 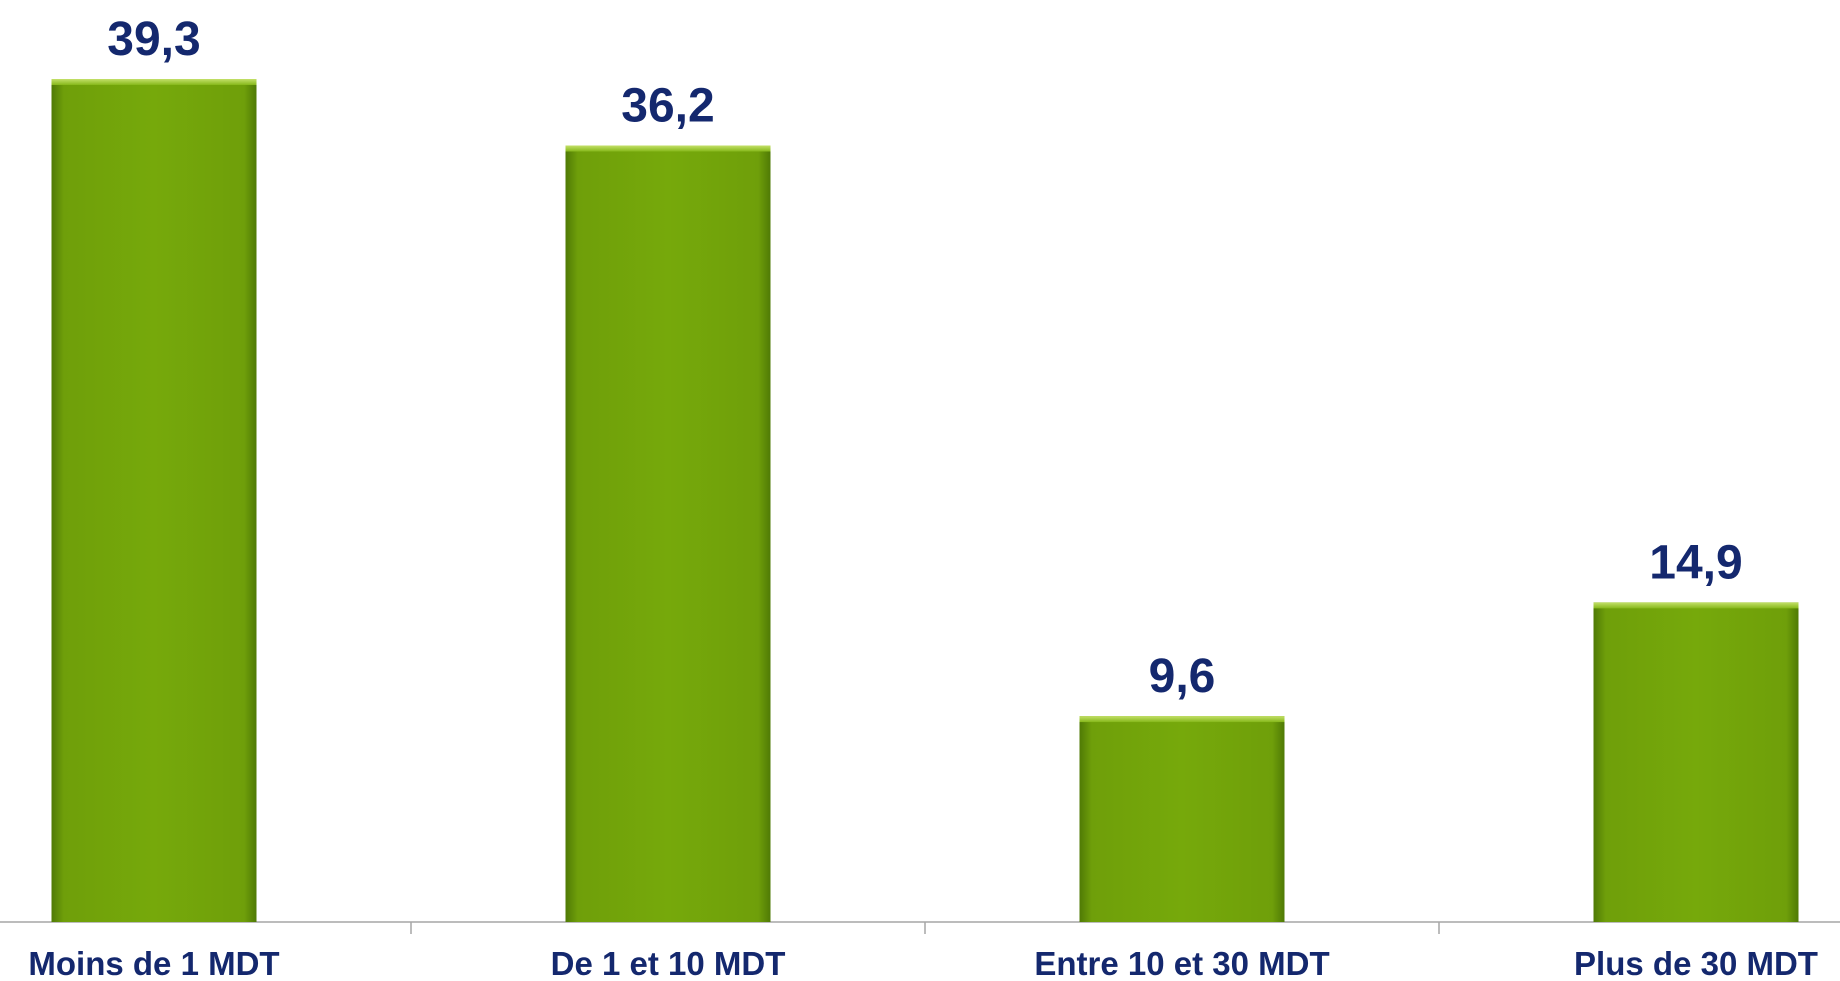 I want to click on value-label: 36,2, so click(x=667, y=105).